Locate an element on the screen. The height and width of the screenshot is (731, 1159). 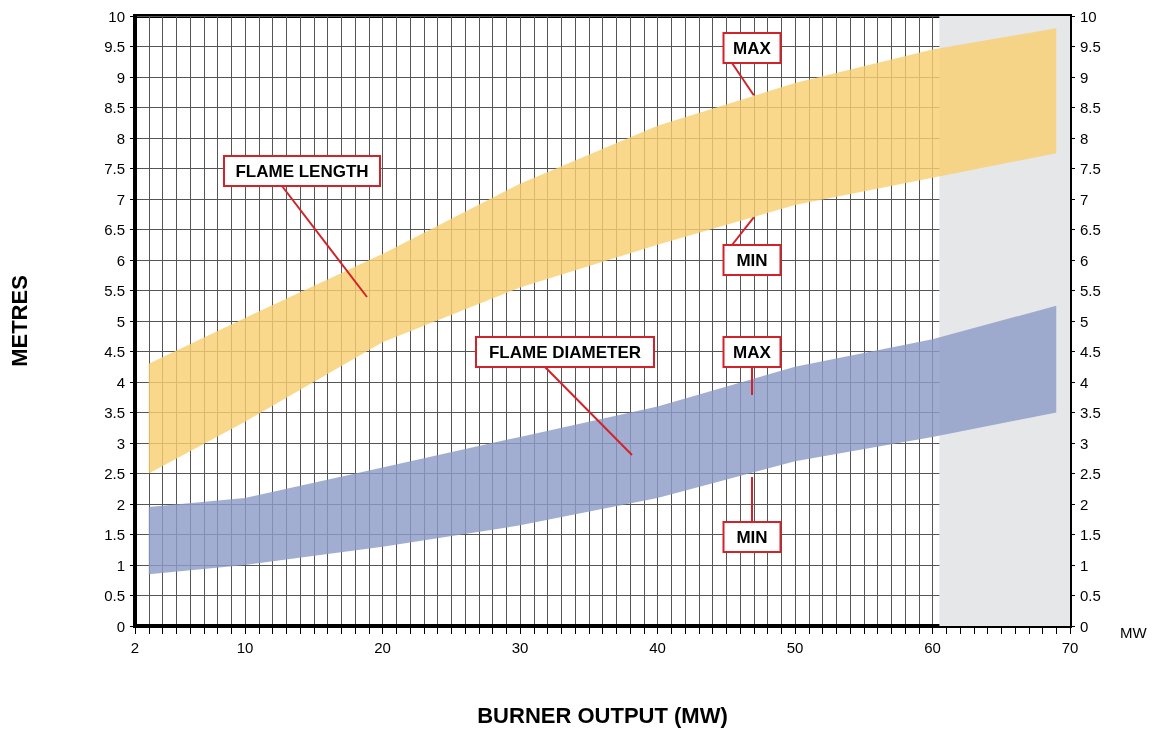
y2-tick-label: 1 is located at coordinates (1084, 565).